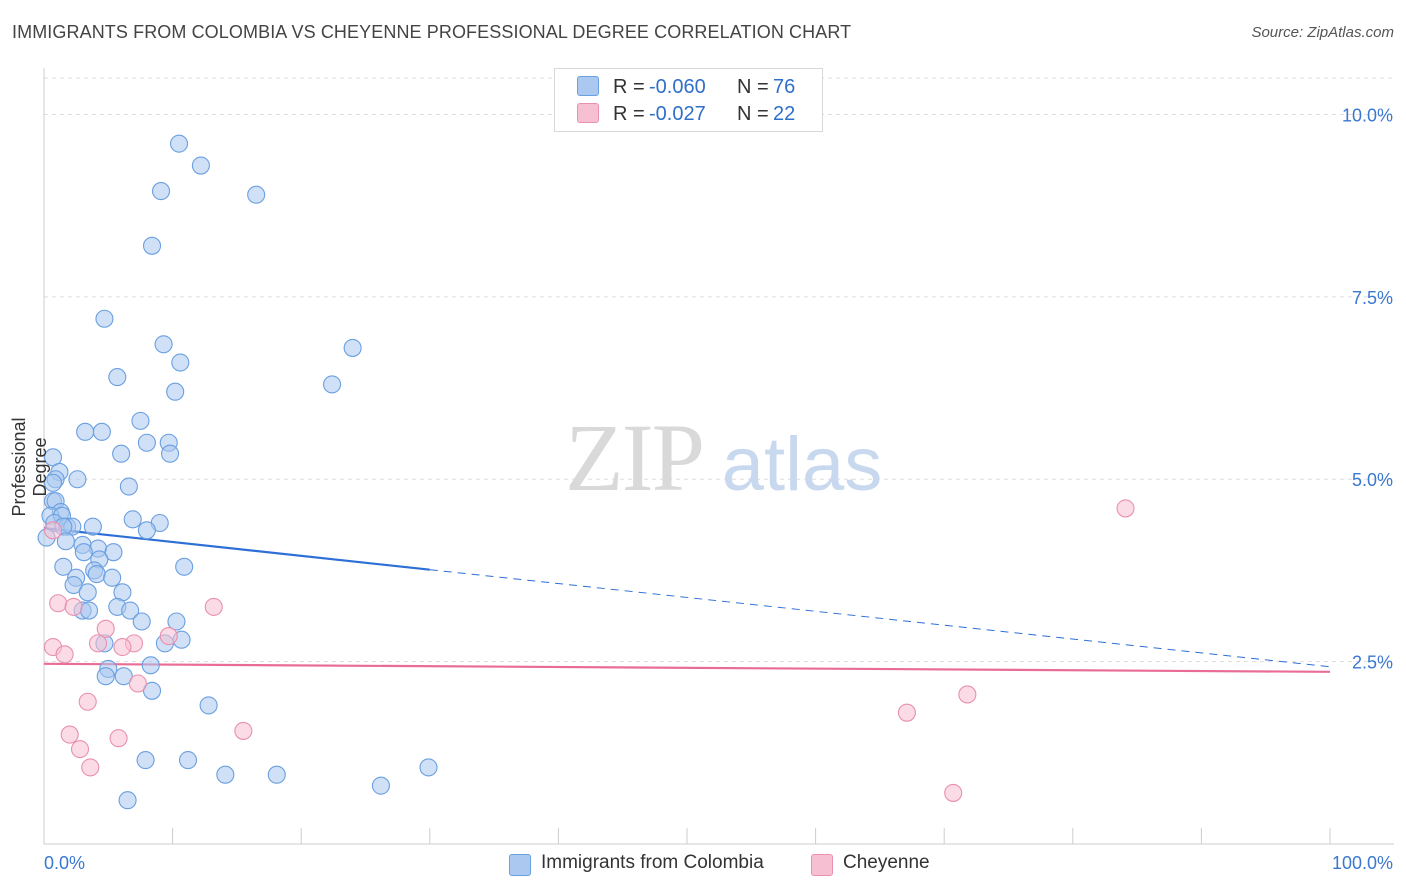 This screenshot has height=892, width=1406. I want to click on watermark-atlas: atlas, so click(802, 464).